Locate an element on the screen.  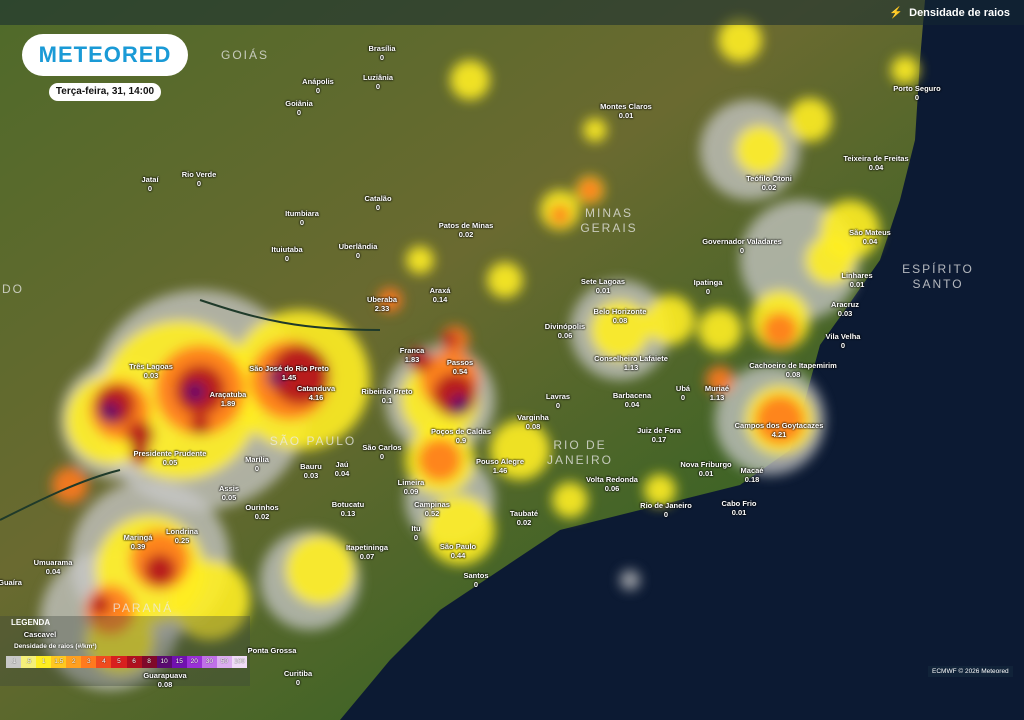
city-label: Passos 0.54 is located at coordinates (460, 367).